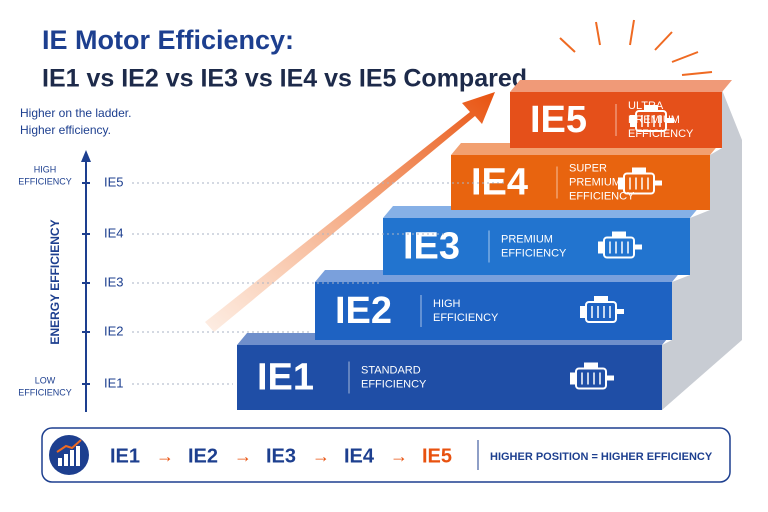 This screenshot has width=768, height=512. I want to click on step-class: IE2, so click(363, 311).